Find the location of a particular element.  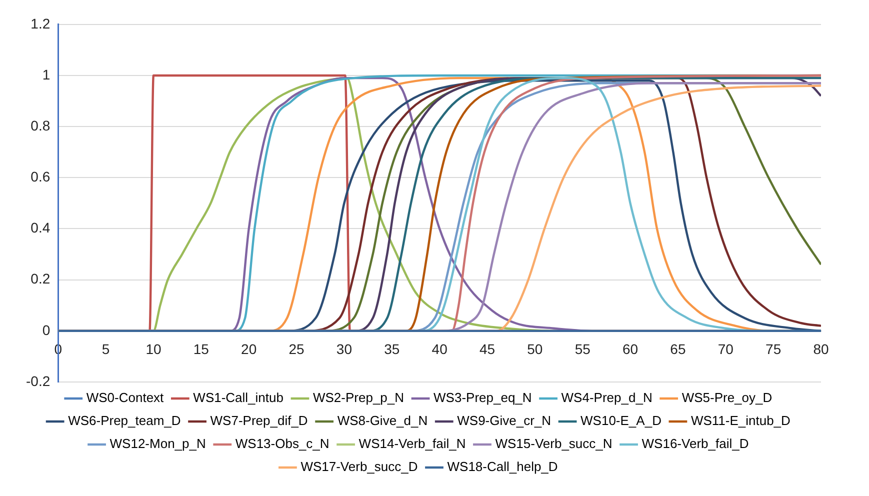

legend-label: WS18-Call_help_D is located at coordinates (502, 466).